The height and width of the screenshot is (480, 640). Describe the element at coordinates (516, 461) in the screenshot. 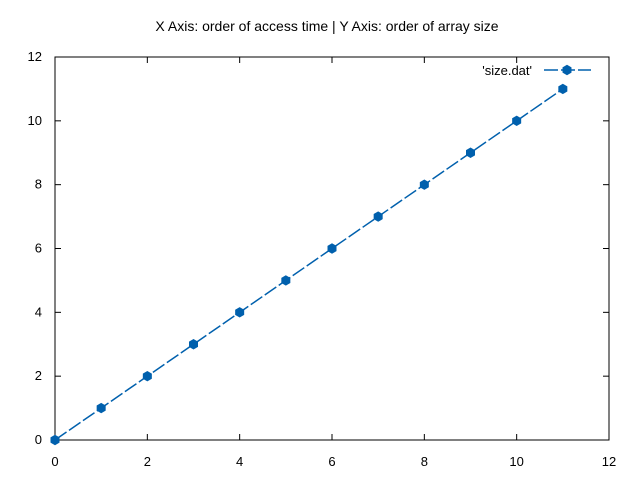

I see `x-tick-label: 10` at that location.